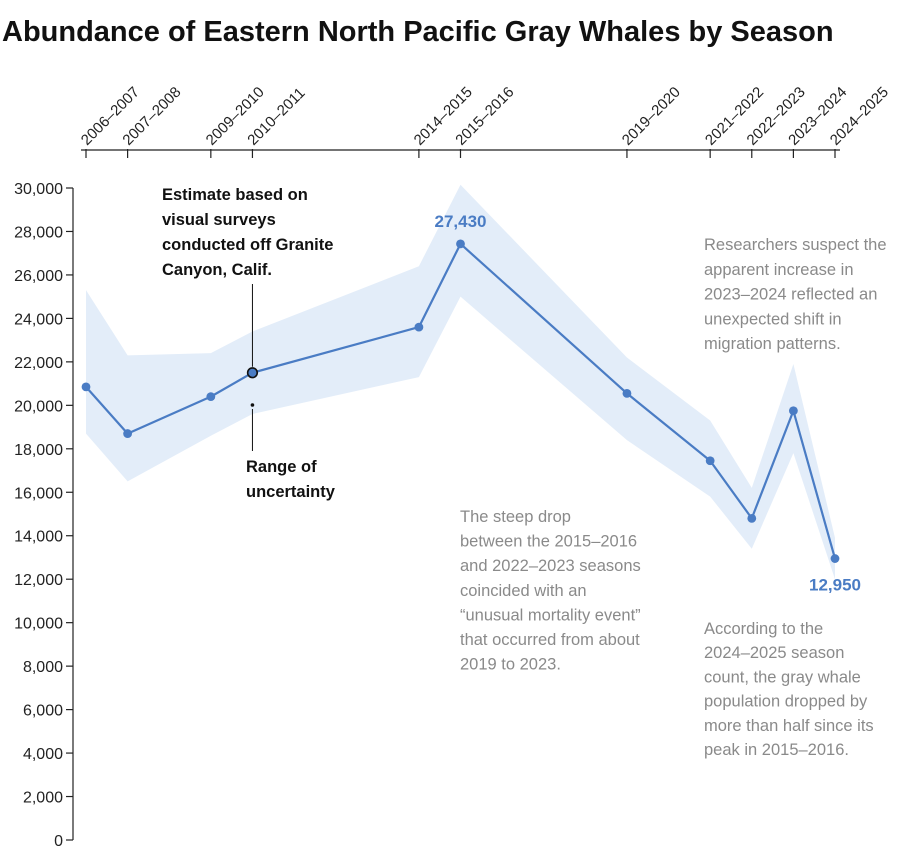 The width and height of the screenshot is (900, 864). What do you see at coordinates (217, 270) in the screenshot?
I see `annotation-estimate-line: Canyon, Calif.` at bounding box center [217, 270].